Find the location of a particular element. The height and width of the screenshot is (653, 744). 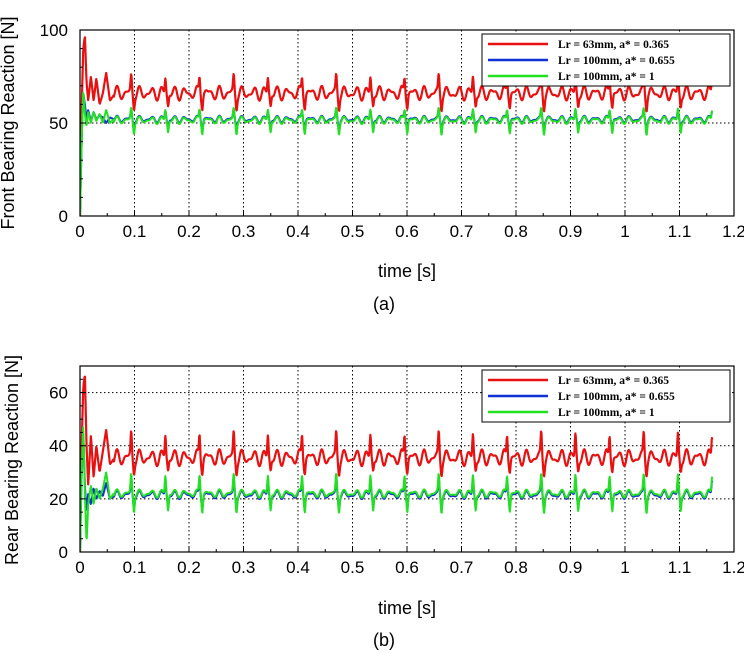

y-tick-label: 100 is located at coordinates (54, 30).